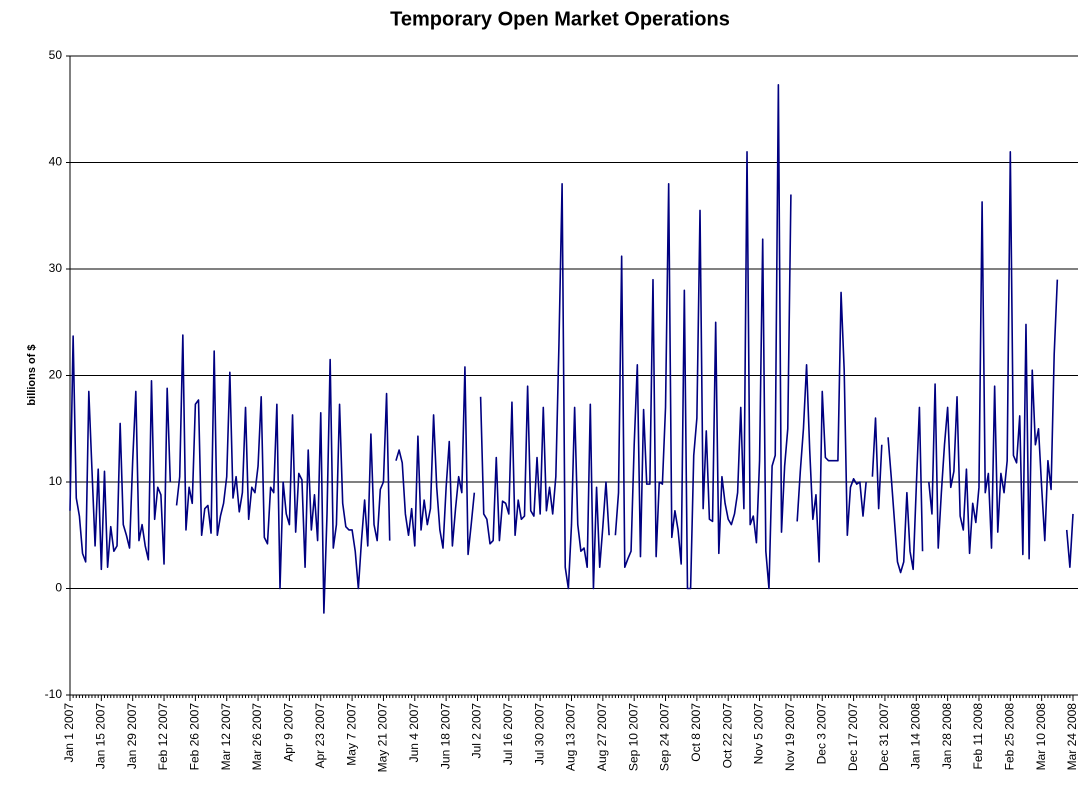  Describe the element at coordinates (1009, 737) in the screenshot. I see `x-tick-label: Feb 25 2008` at that location.